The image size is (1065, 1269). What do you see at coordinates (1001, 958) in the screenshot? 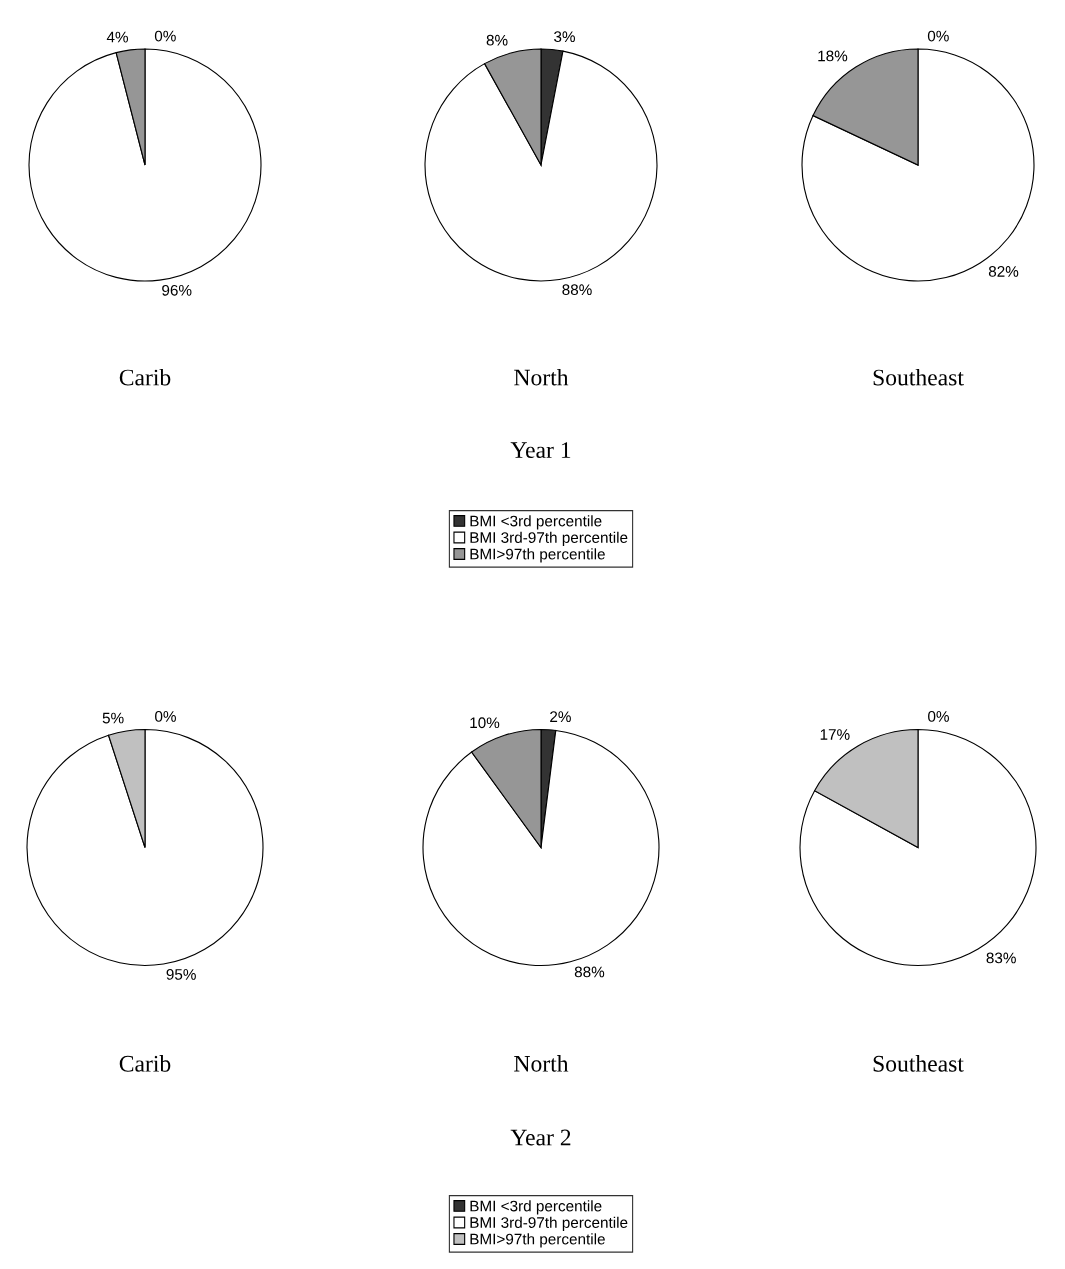
I see `data-label: 83%` at bounding box center [1001, 958].